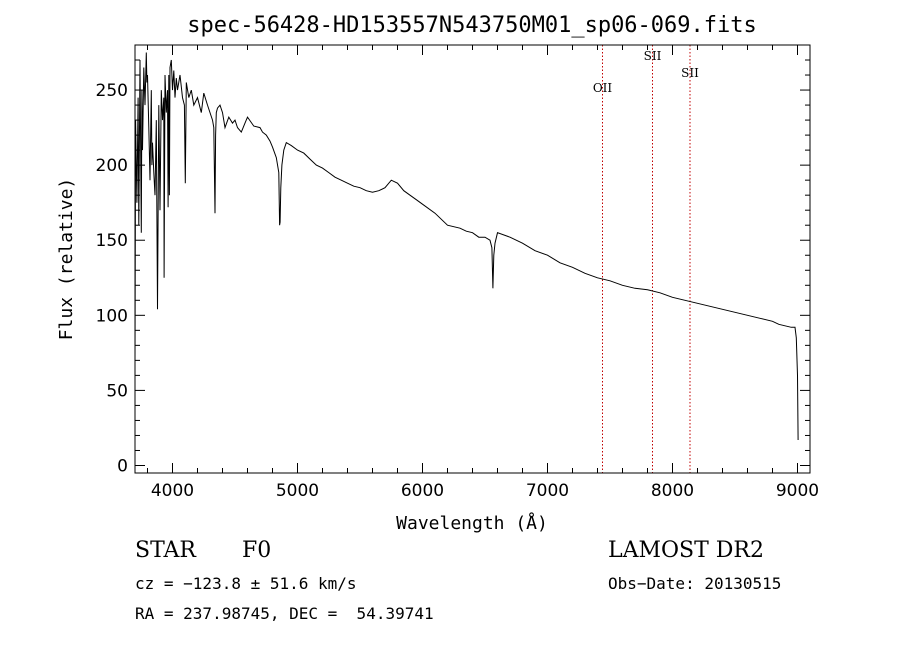 Image resolution: width=900 pixels, height=649 pixels. What do you see at coordinates (66, 259) in the screenshot?
I see `y-axis-label: Flux (relative)` at bounding box center [66, 259].